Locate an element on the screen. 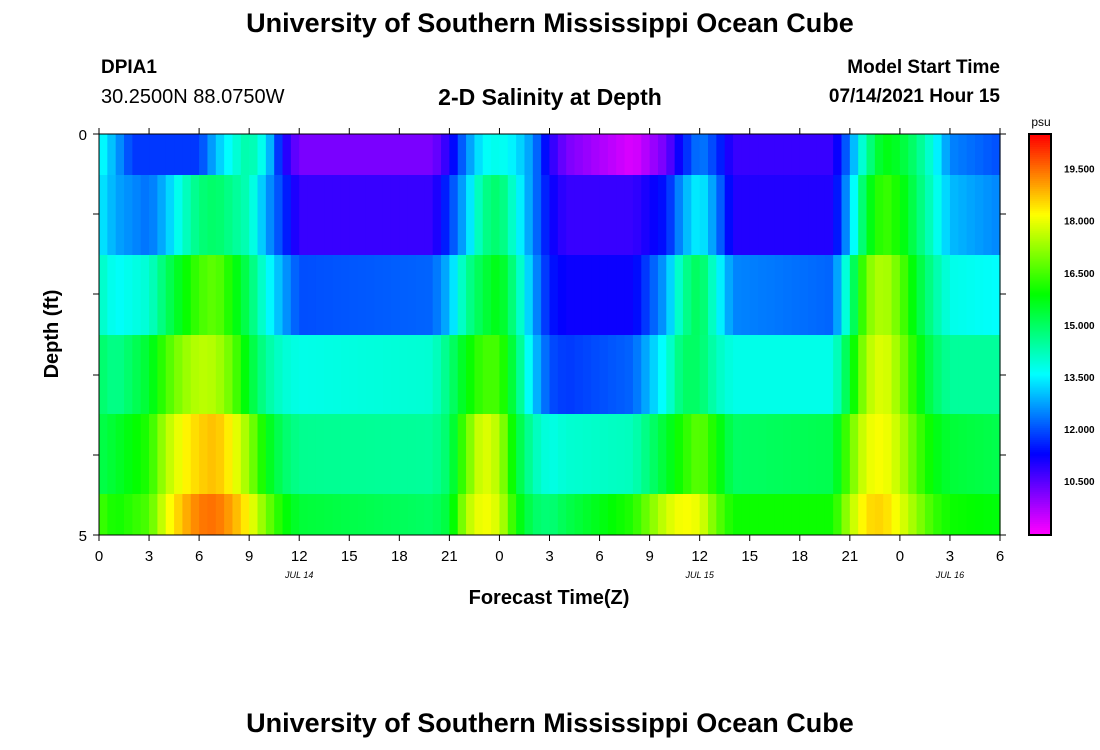 The image size is (1100, 750). colorbar-tick-label: 16.500 is located at coordinates (1079, 274).